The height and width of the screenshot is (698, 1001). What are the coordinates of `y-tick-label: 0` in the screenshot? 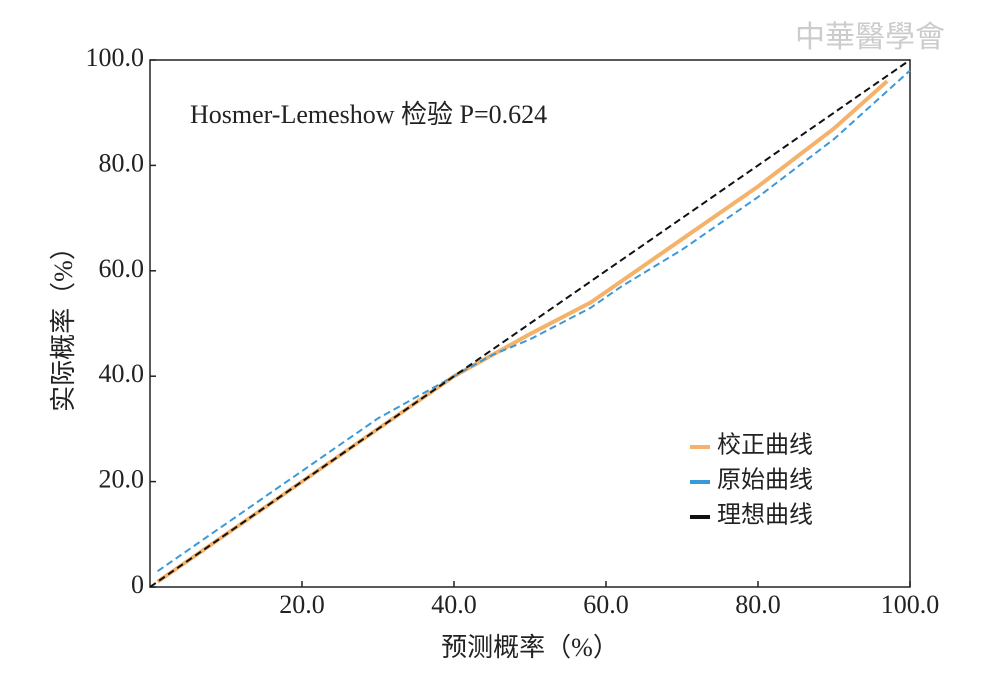 It's located at (137, 584).